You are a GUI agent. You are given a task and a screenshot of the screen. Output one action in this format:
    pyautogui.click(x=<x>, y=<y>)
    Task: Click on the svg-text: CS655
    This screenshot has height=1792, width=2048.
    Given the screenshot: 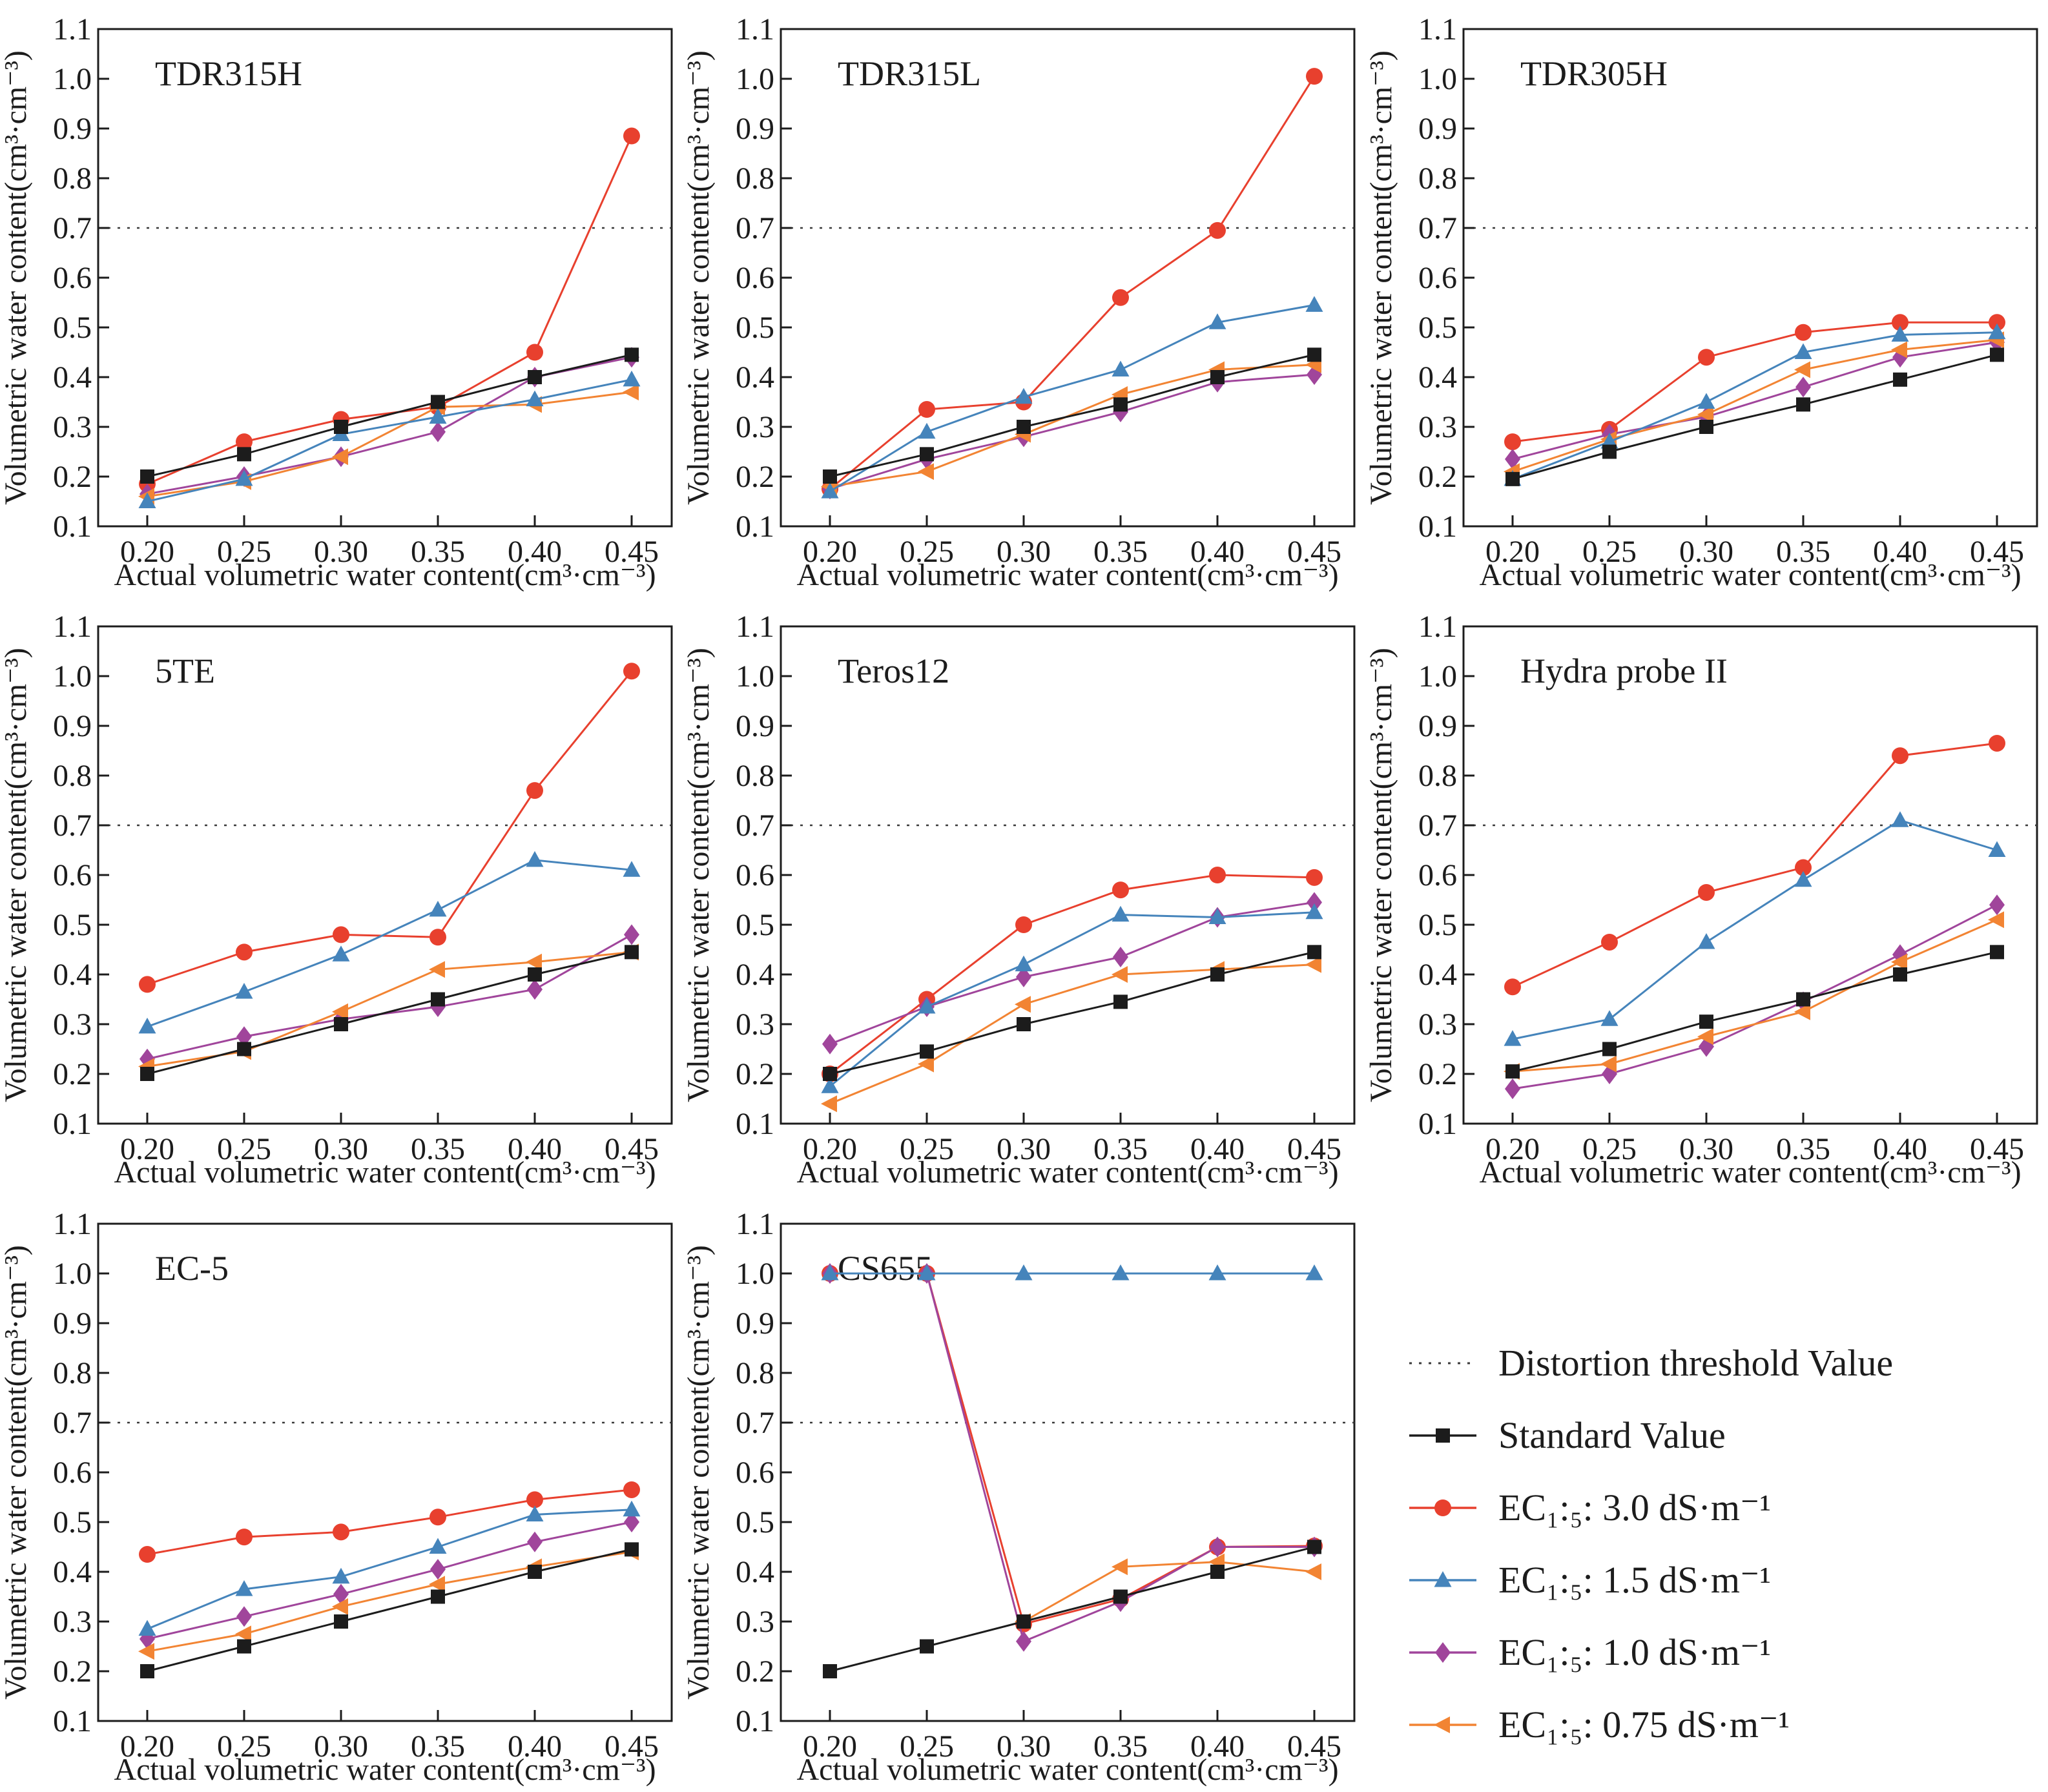 What is the action you would take?
    pyautogui.click(x=885, y=1268)
    